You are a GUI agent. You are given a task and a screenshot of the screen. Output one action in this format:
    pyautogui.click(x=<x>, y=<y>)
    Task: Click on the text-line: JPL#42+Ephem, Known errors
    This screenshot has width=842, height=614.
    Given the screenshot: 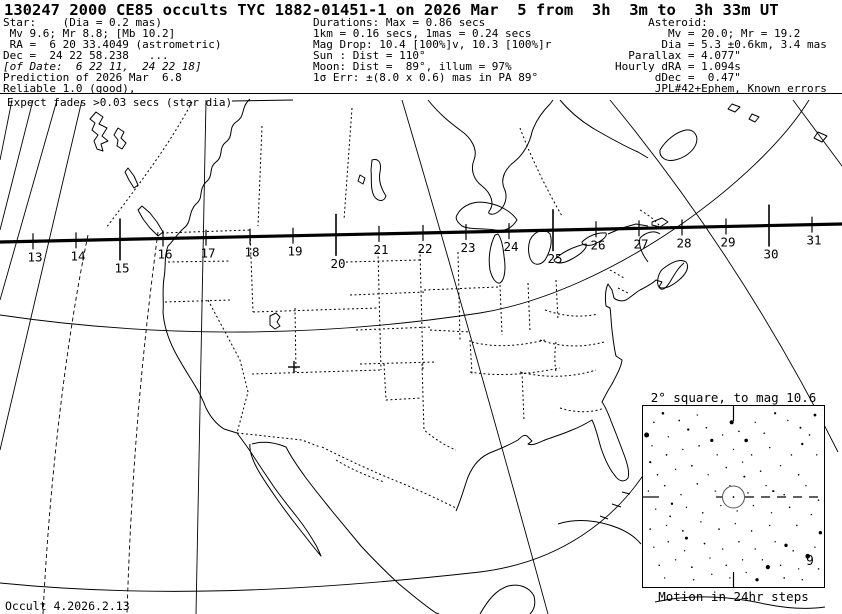 What is the action you would take?
    pyautogui.click(x=721, y=88)
    